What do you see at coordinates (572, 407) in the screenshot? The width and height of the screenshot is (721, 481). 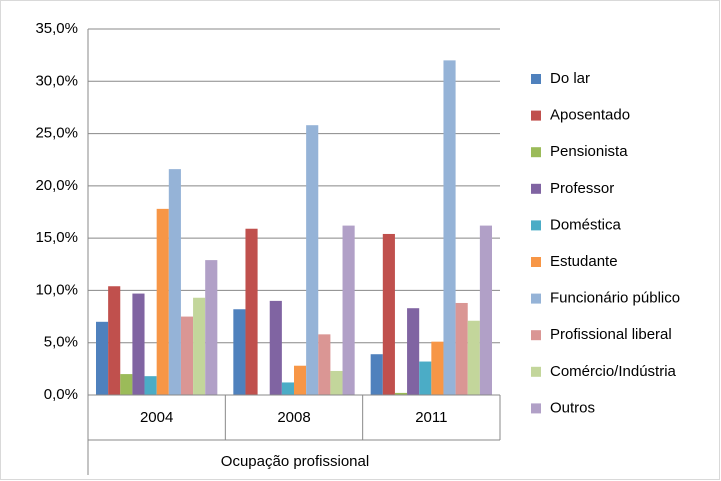 I see `legend-label: Outros` at bounding box center [572, 407].